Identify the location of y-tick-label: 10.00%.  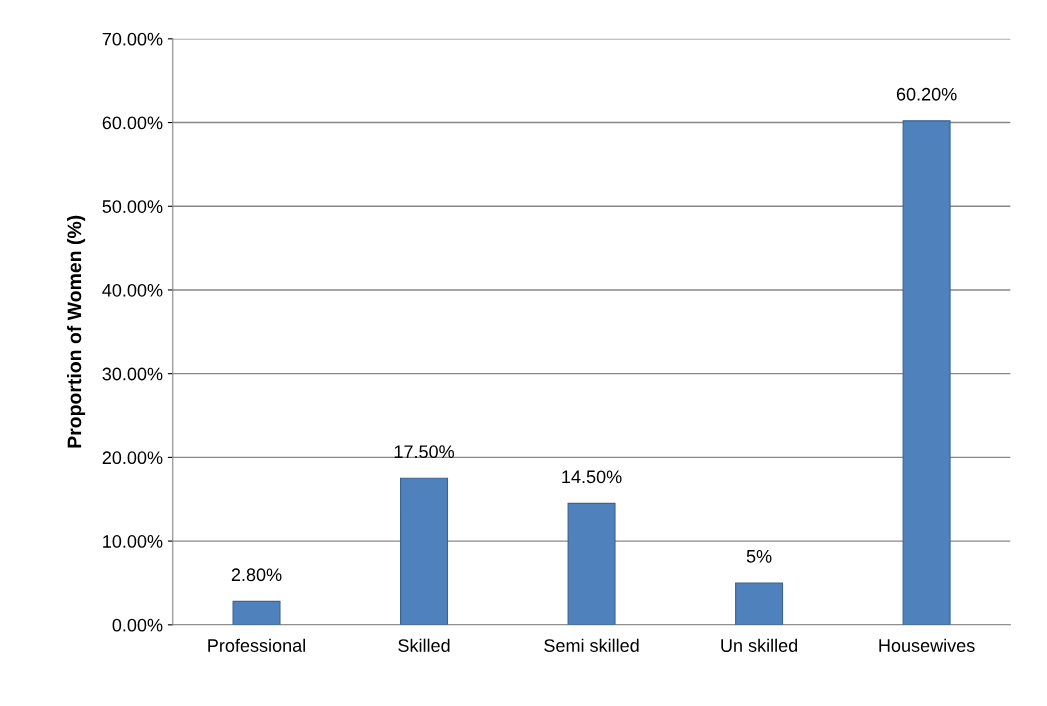
(133, 541).